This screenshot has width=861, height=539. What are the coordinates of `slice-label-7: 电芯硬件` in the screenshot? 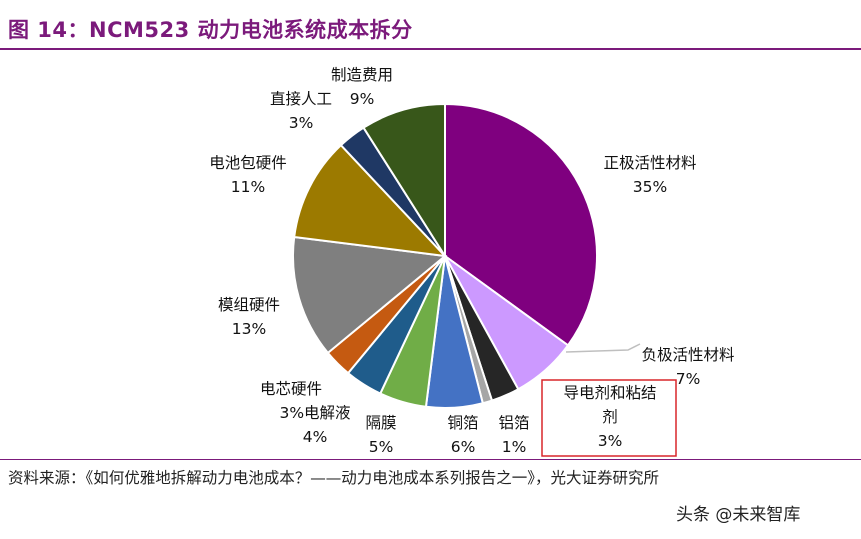 It's located at (291, 389).